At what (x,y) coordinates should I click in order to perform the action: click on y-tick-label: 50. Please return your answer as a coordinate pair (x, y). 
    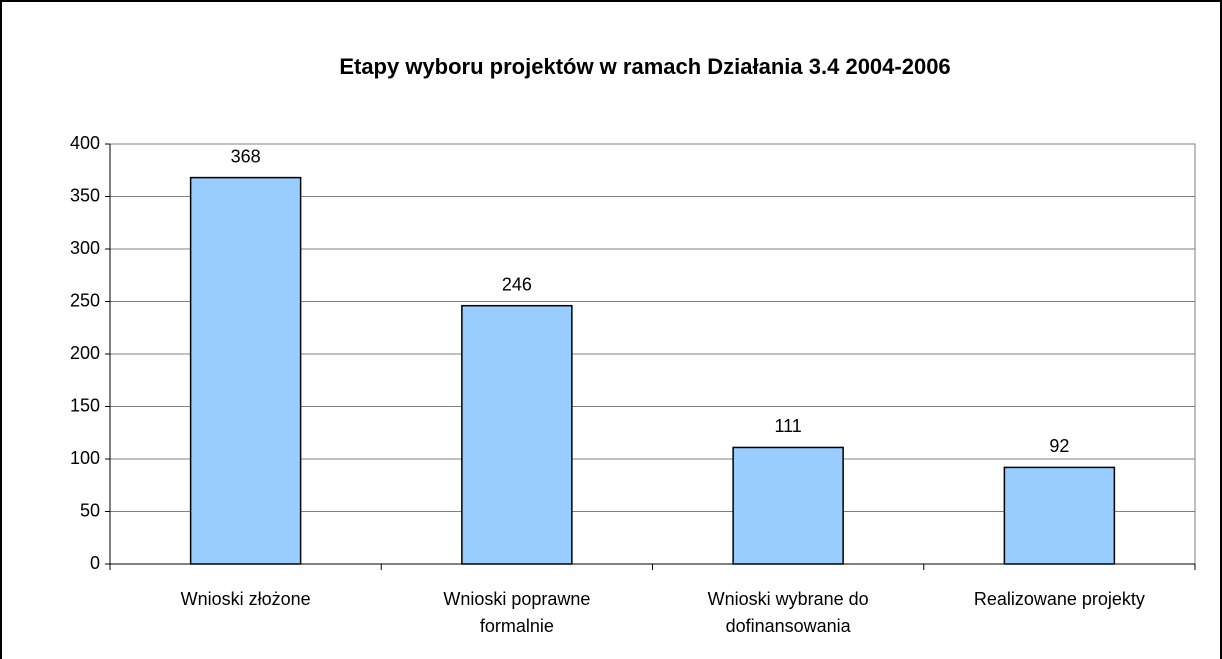
    Looking at the image, I should click on (90, 510).